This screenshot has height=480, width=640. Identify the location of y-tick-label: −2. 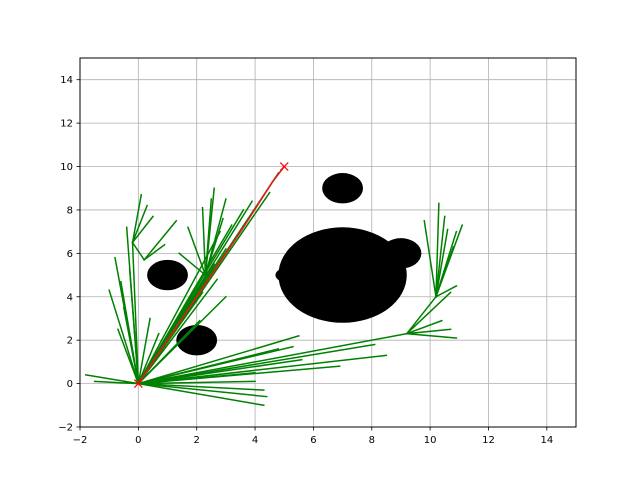
(65, 428).